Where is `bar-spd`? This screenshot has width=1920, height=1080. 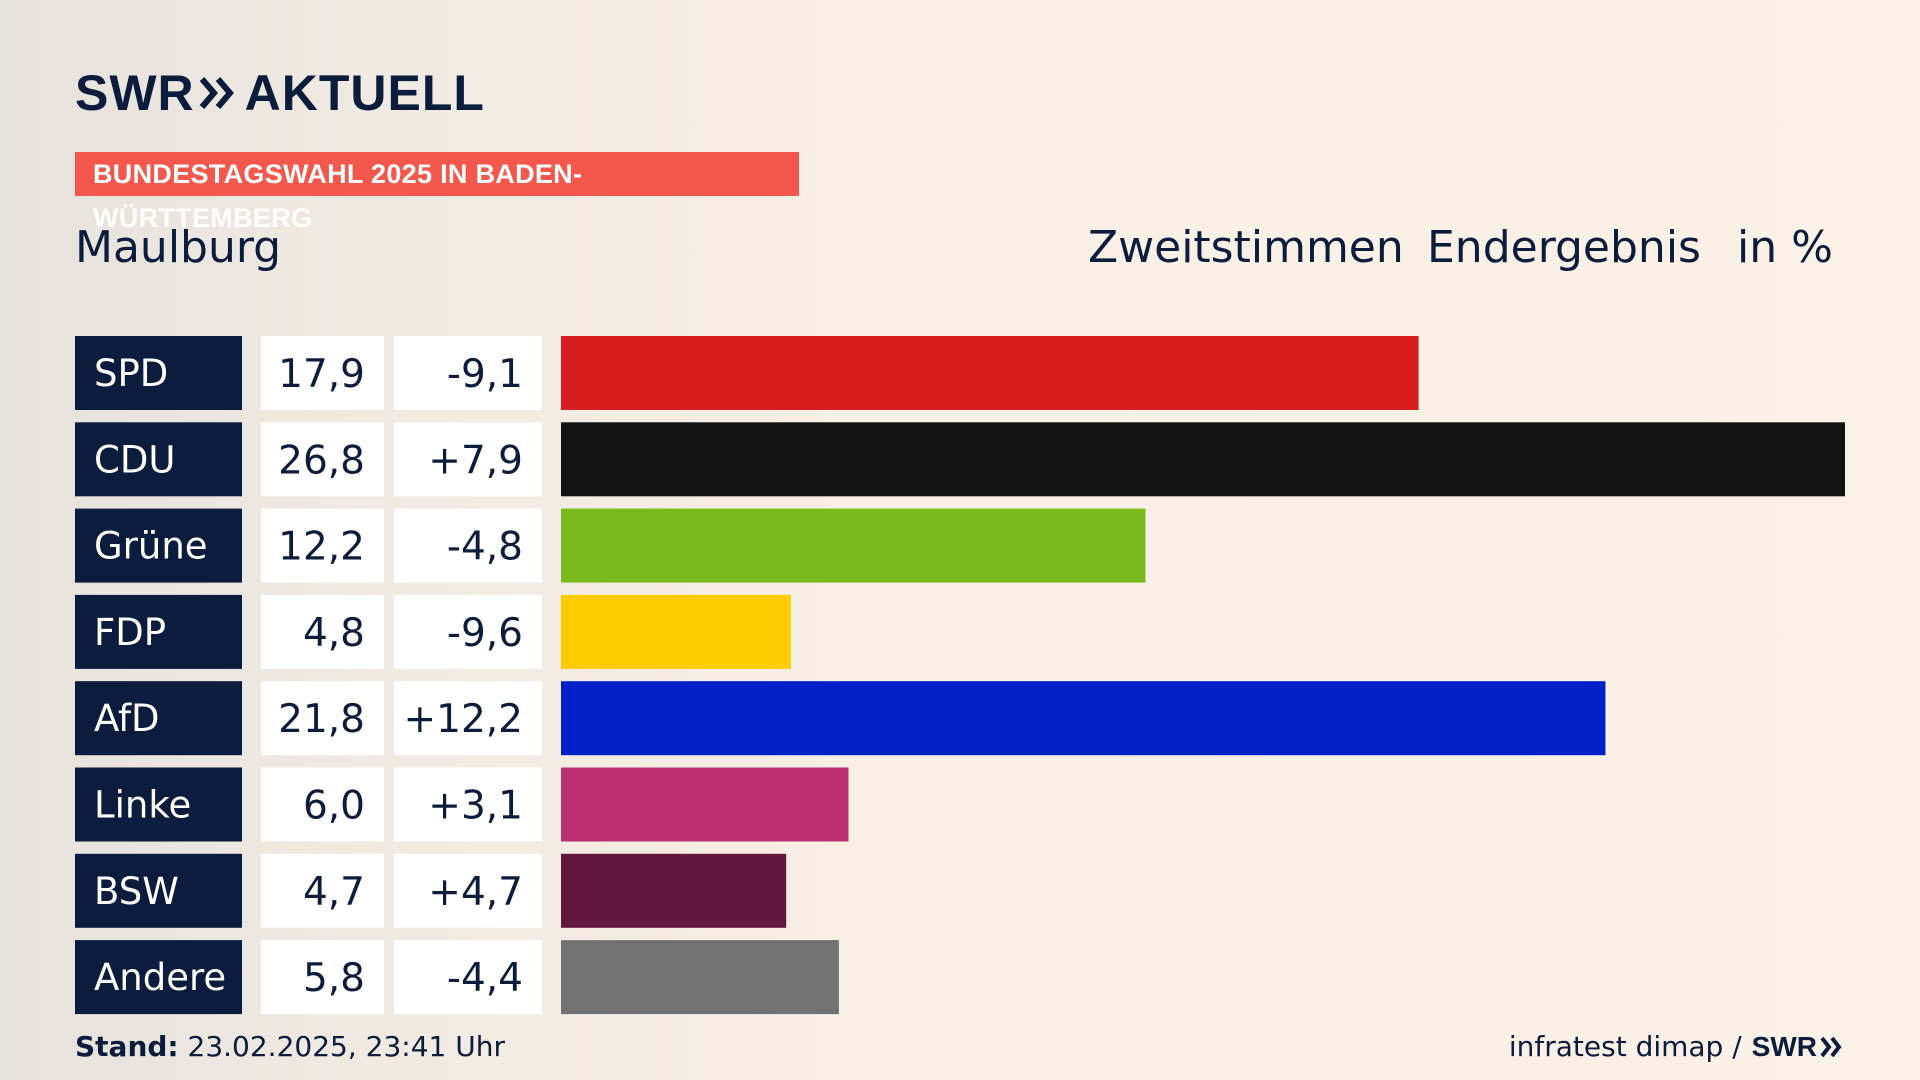
bar-spd is located at coordinates (990, 373).